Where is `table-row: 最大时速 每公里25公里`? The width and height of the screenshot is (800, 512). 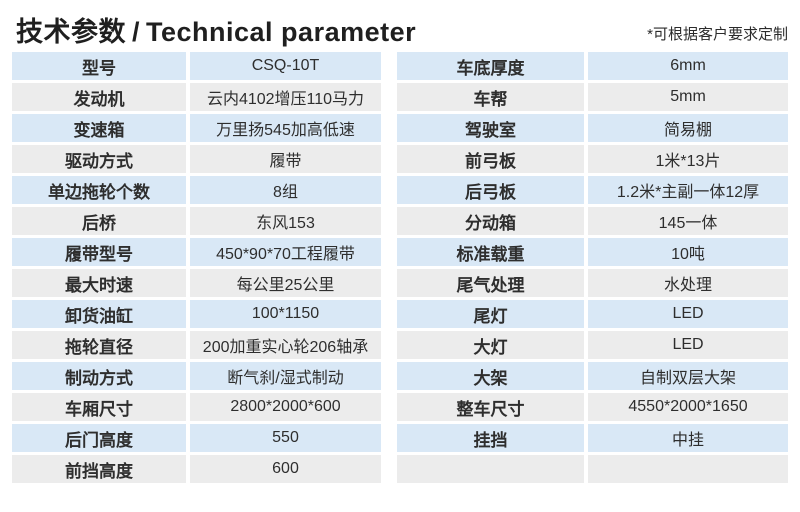
table-row: 最大时速 每公里25公里 is located at coordinates (196, 283).